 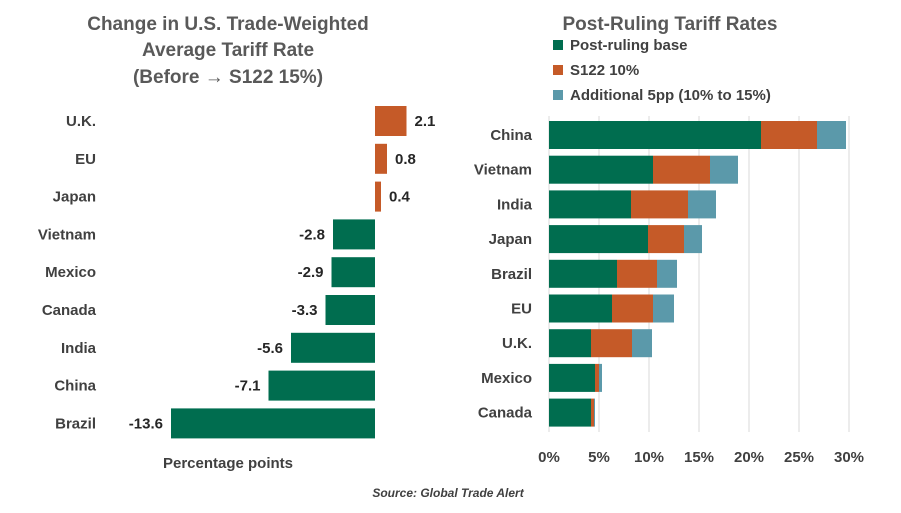 I want to click on x-tick-label-25: 25%, so click(x=799, y=457).